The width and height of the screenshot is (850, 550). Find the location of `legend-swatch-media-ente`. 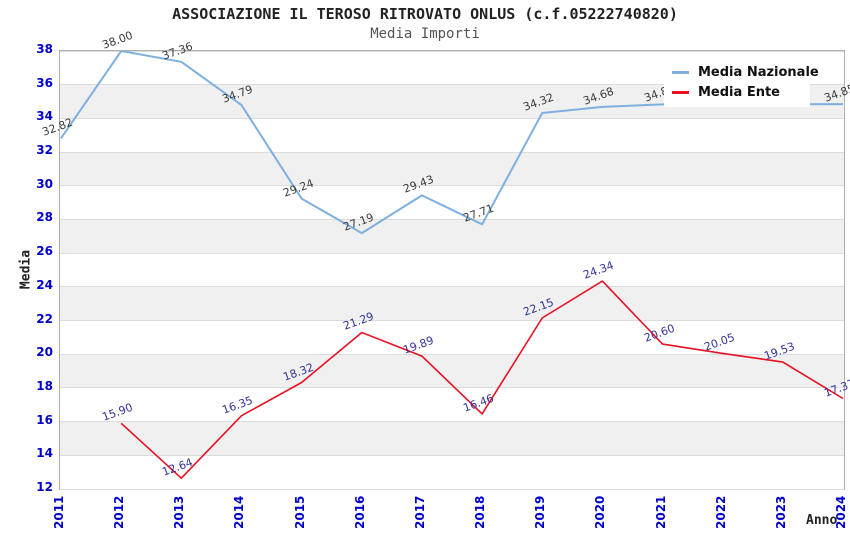

legend-swatch-media-ente is located at coordinates (680, 92).